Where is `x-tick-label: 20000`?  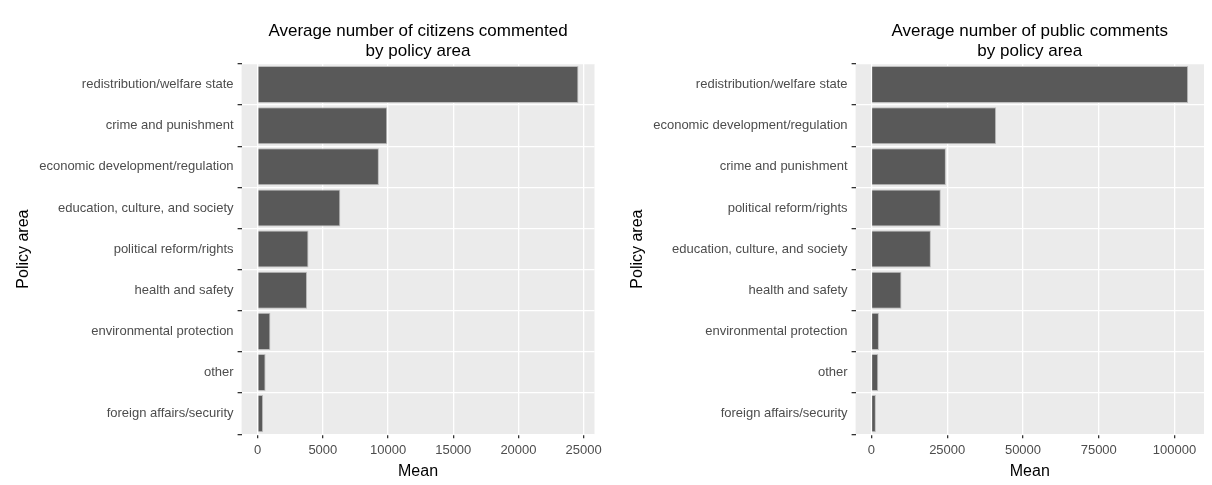
x-tick-label: 20000 is located at coordinates (518, 449).